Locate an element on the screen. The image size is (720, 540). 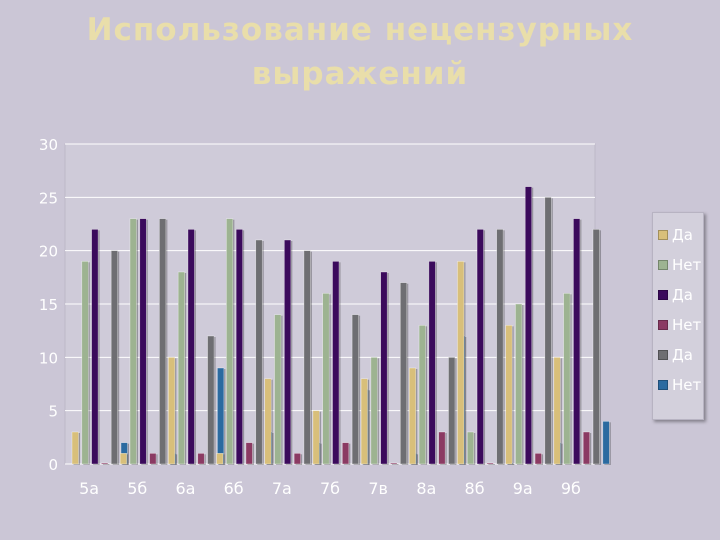
x-axis-ticks: 5а 5б 6а 6б 7а 7б 7в 8а 8б 9а 9б is located at coordinates (330, 488).